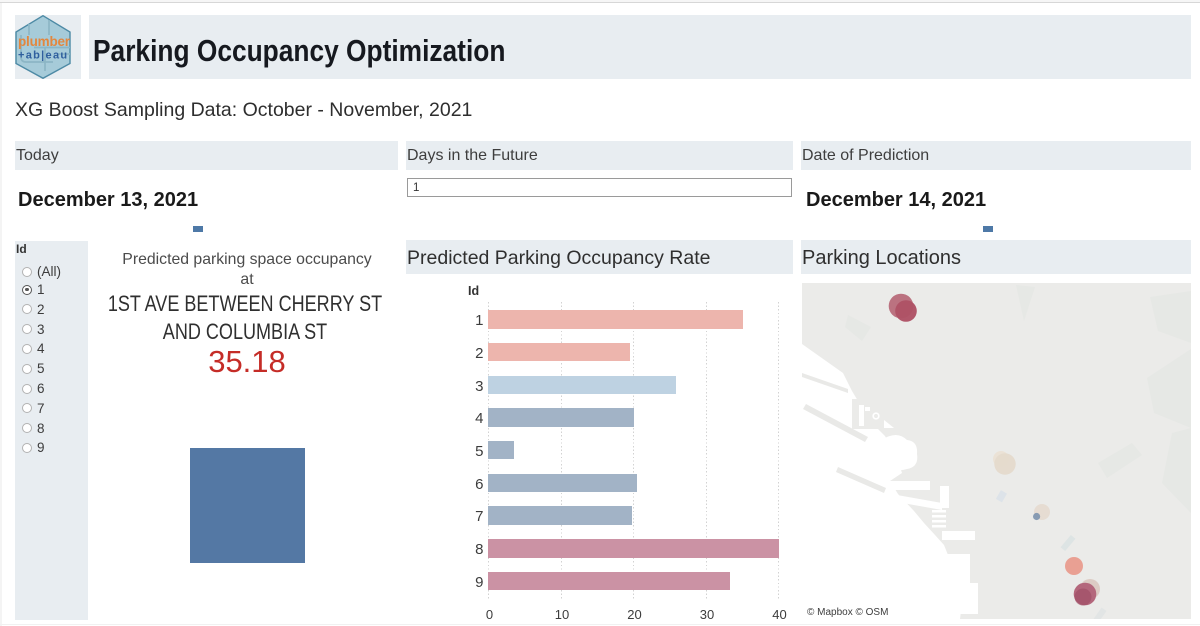 The width and height of the screenshot is (1200, 626). What do you see at coordinates (847, 612) in the screenshot?
I see `svg-text: © Mapbox © OSM` at bounding box center [847, 612].